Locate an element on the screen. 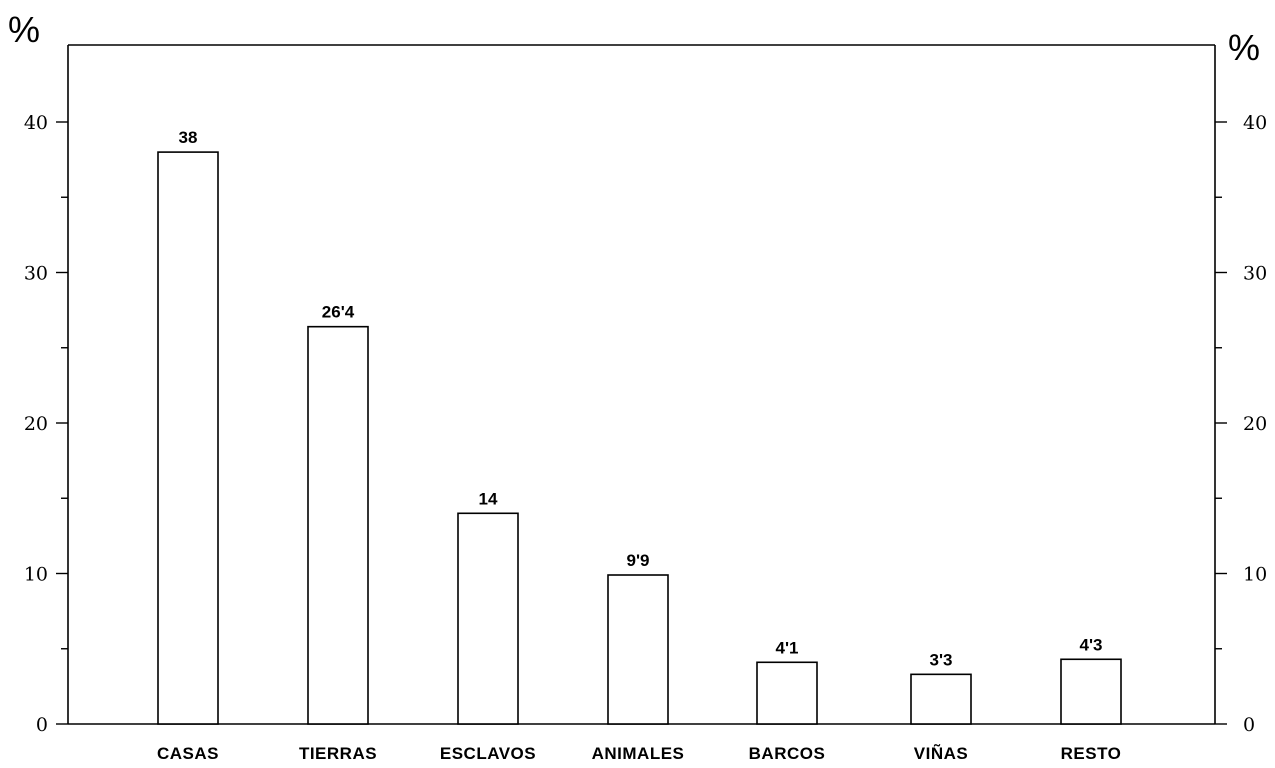 Image resolution: width=1275 pixels, height=768 pixels. bar-tierras is located at coordinates (338, 525).